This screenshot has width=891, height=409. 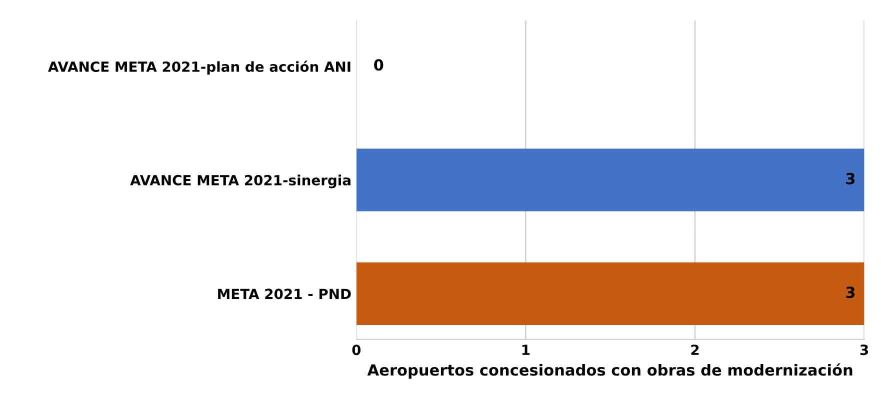 What do you see at coordinates (240, 181) in the screenshot?
I see `y-tick-label: AVANCE META 2021-sinergia` at bounding box center [240, 181].